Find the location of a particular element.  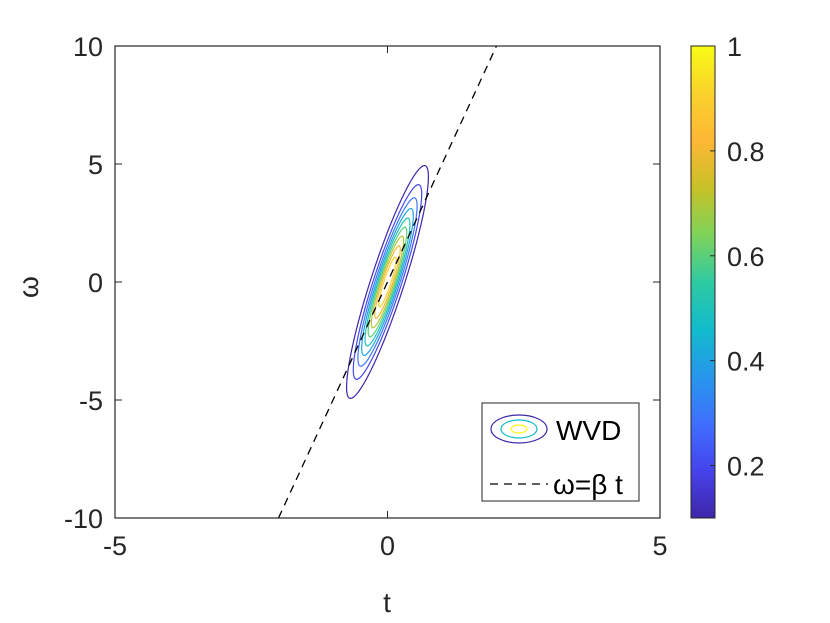

contour-level is located at coordinates (387, 282).